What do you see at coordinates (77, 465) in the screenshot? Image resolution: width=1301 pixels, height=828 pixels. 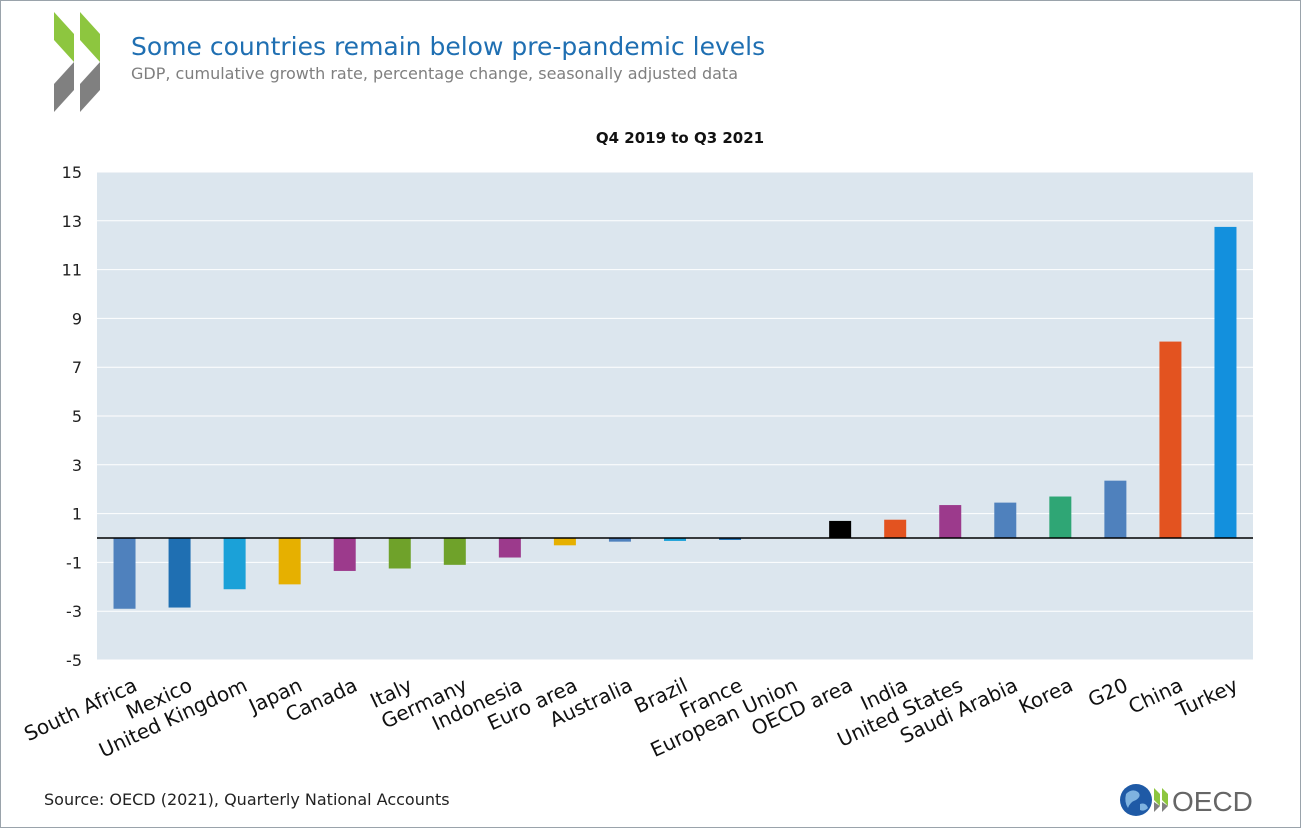 I see `y-tick-label: 3` at bounding box center [77, 465].